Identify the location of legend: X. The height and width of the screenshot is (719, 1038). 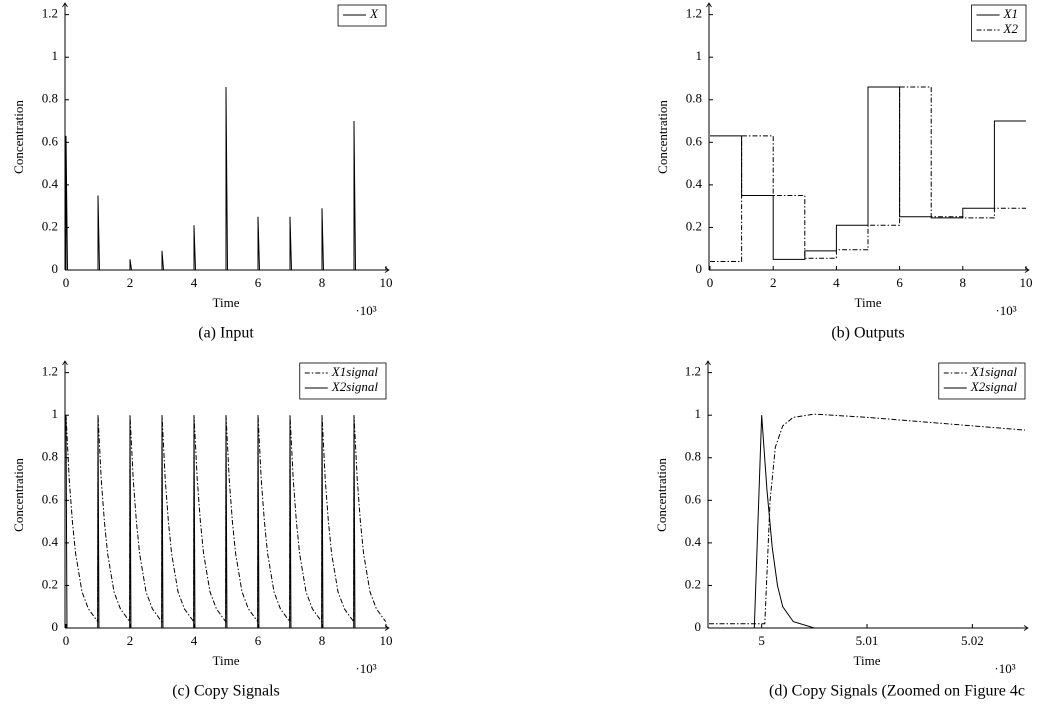
(362, 15).